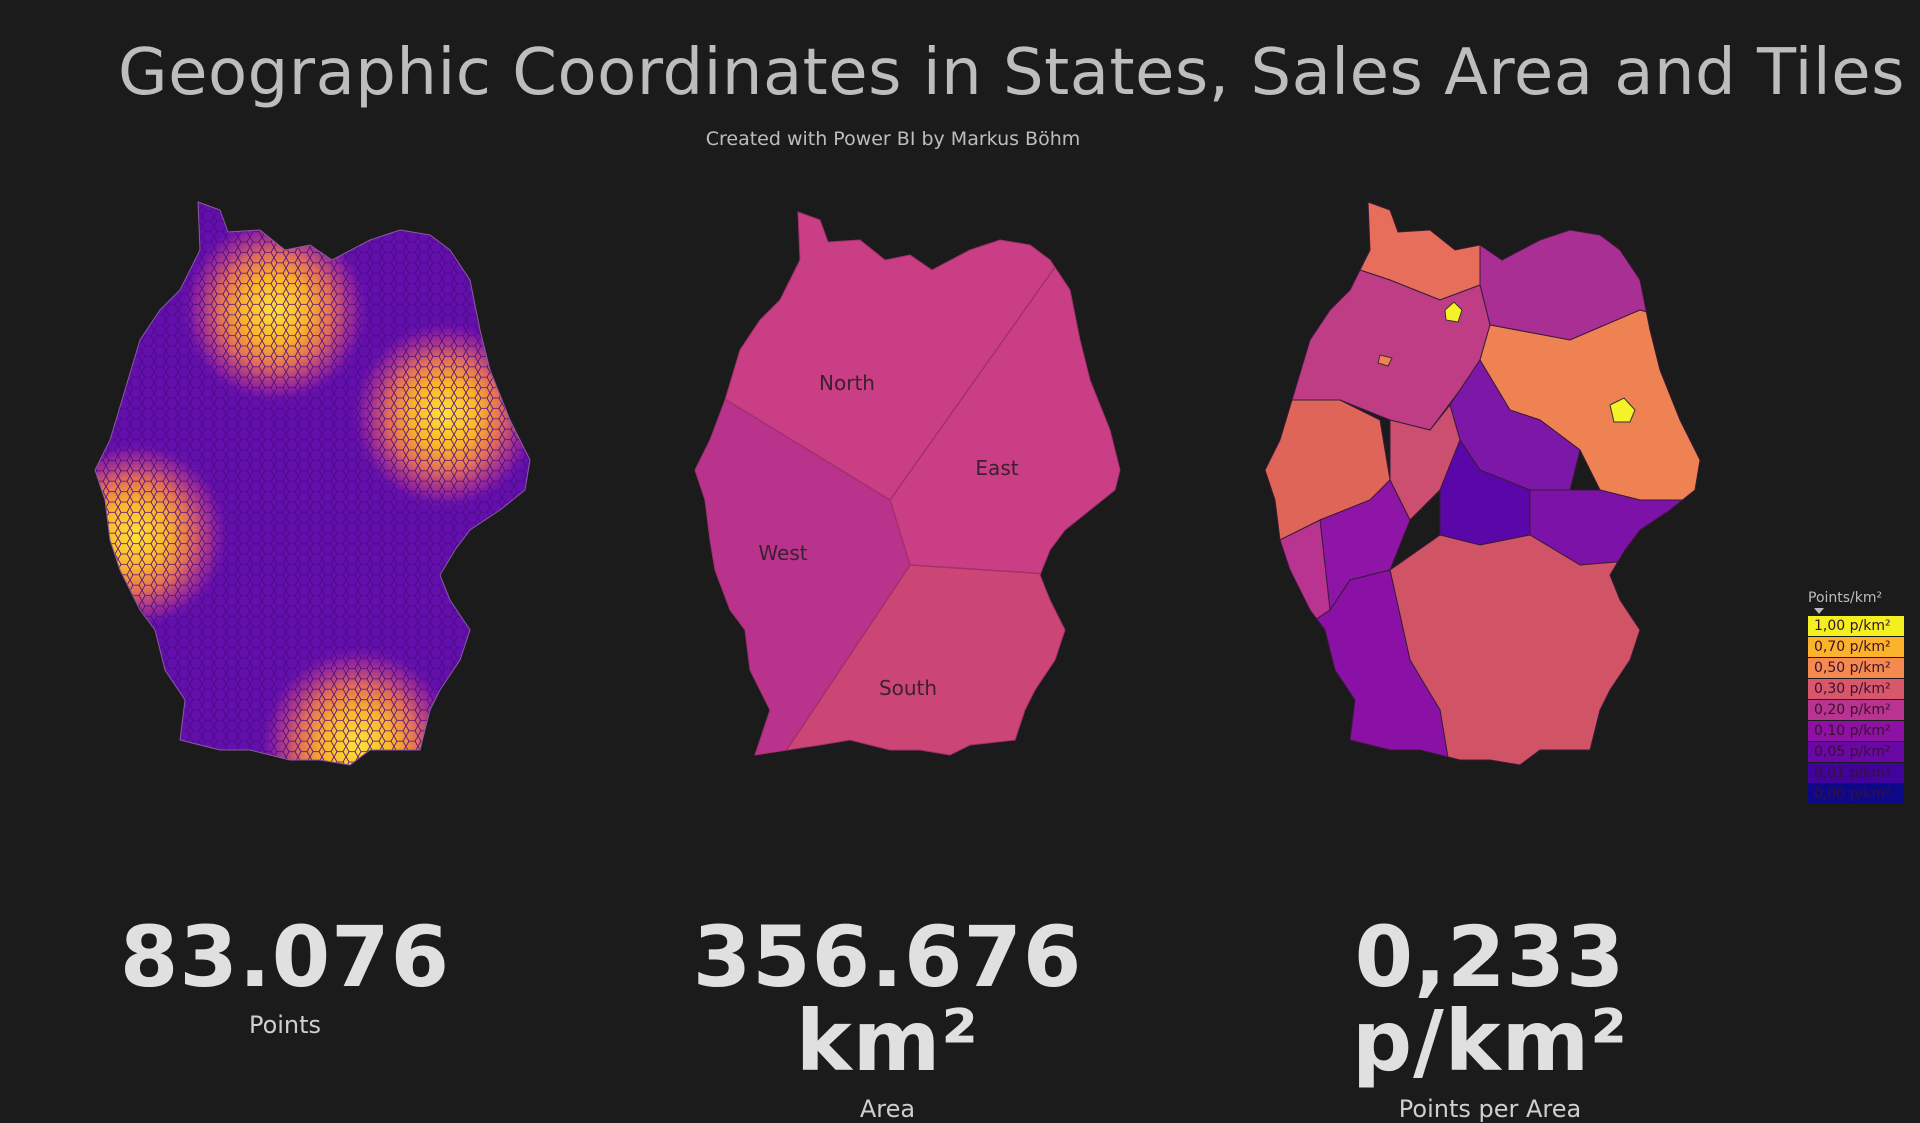 This screenshot has height=1123, width=1920. I want to click on tiles-map, so click(305, 510).